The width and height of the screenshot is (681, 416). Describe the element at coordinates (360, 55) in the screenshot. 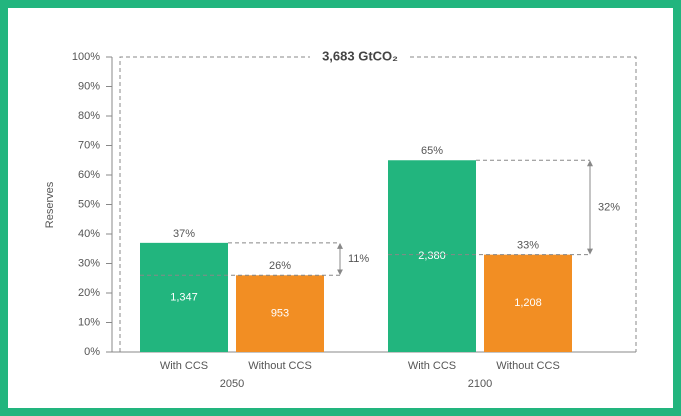

I see `total-label: 3,683 GtCO₂` at that location.